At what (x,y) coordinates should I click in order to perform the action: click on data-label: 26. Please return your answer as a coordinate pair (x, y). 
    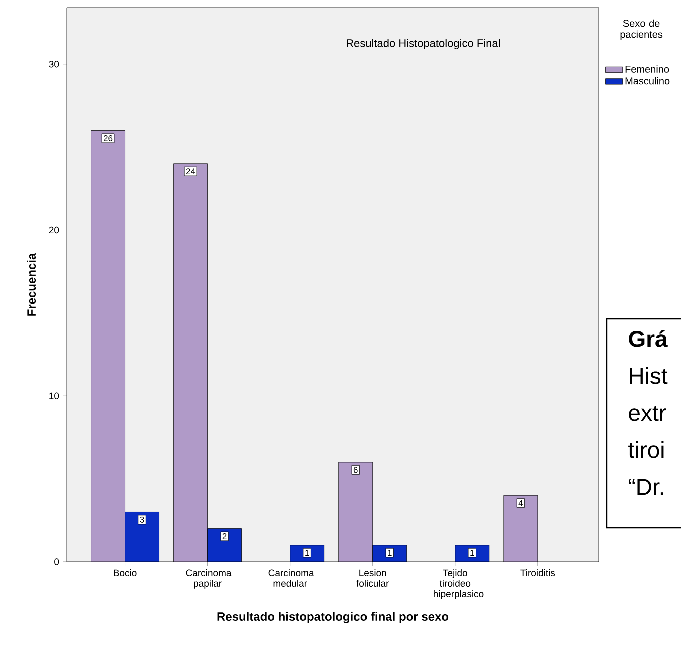
    Looking at the image, I should click on (108, 138).